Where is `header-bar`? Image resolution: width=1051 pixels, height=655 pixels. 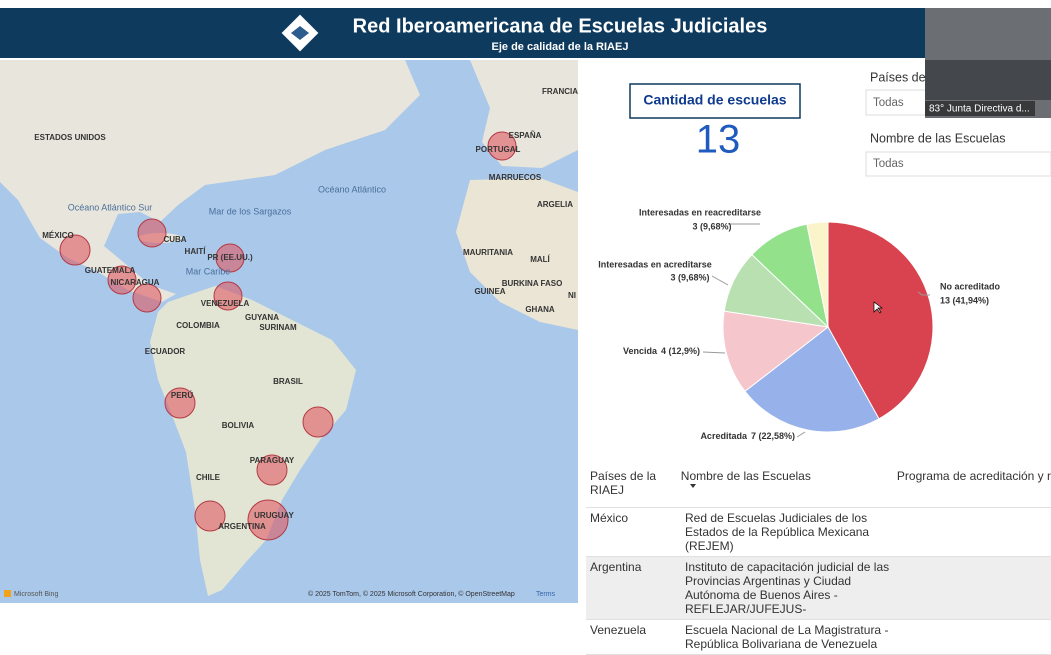 header-bar is located at coordinates (462, 33).